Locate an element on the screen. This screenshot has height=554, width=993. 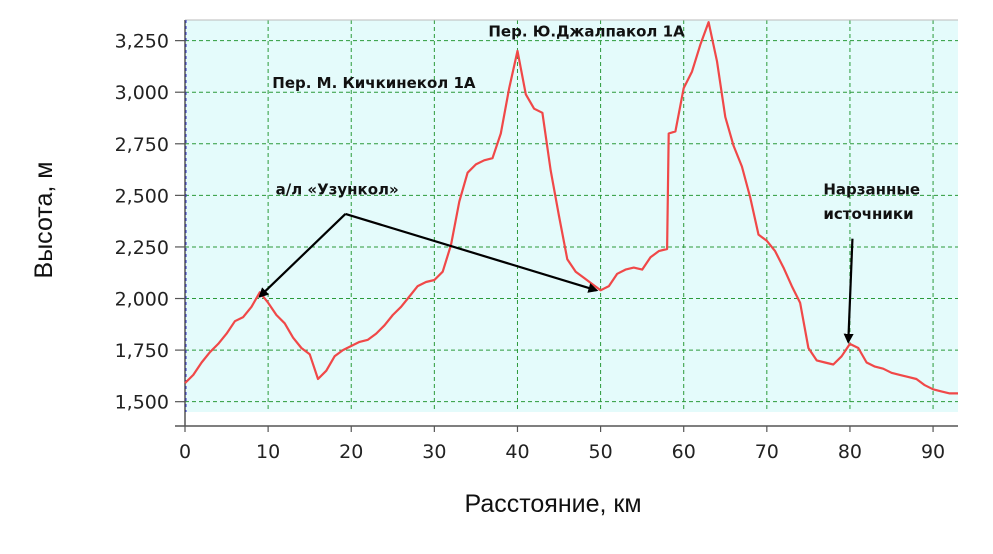
annotation-arrows is located at coordinates (556, 278).